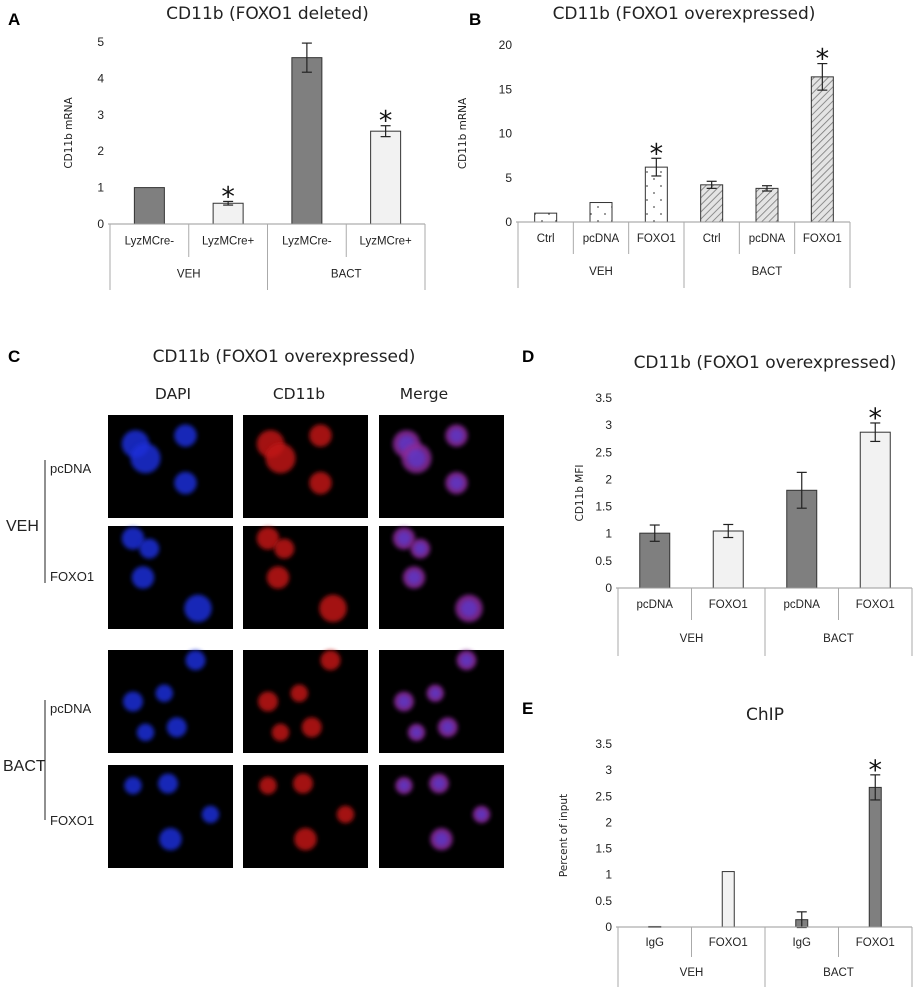 Image resolution: width=917 pixels, height=989 pixels. I want to click on panel-letter-a: A, so click(14, 19).